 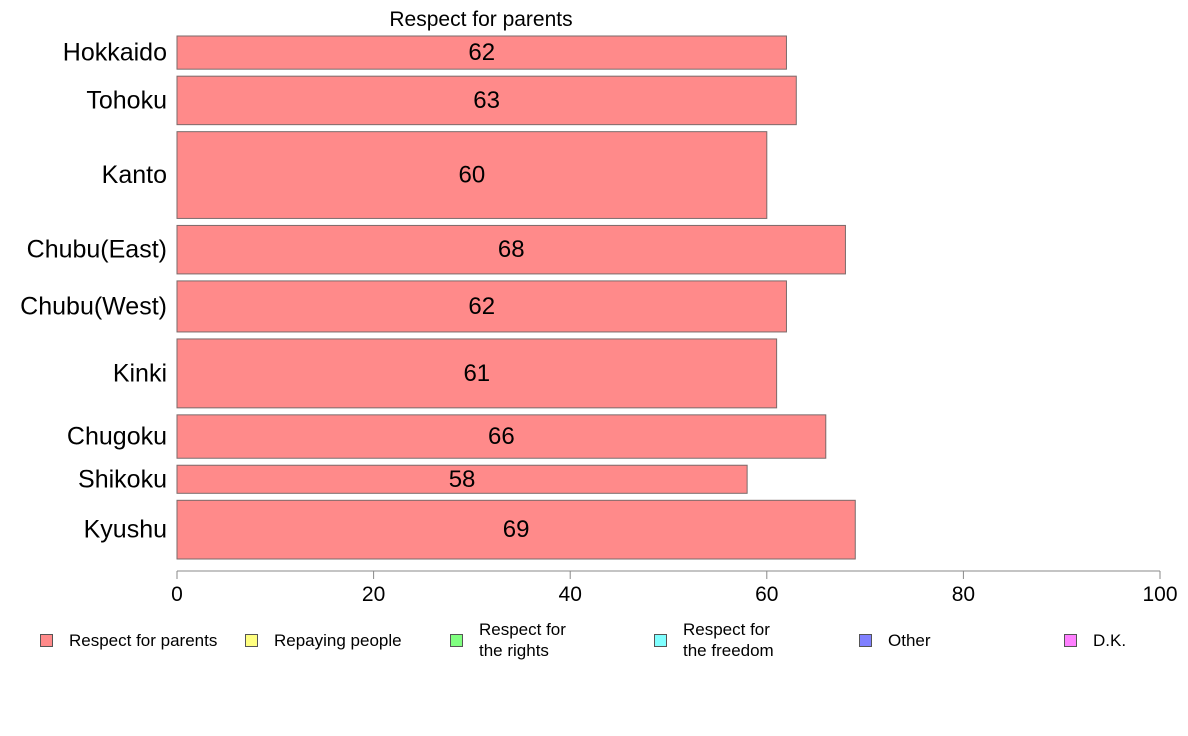 I want to click on category-label: Chugoku, so click(x=117, y=437).